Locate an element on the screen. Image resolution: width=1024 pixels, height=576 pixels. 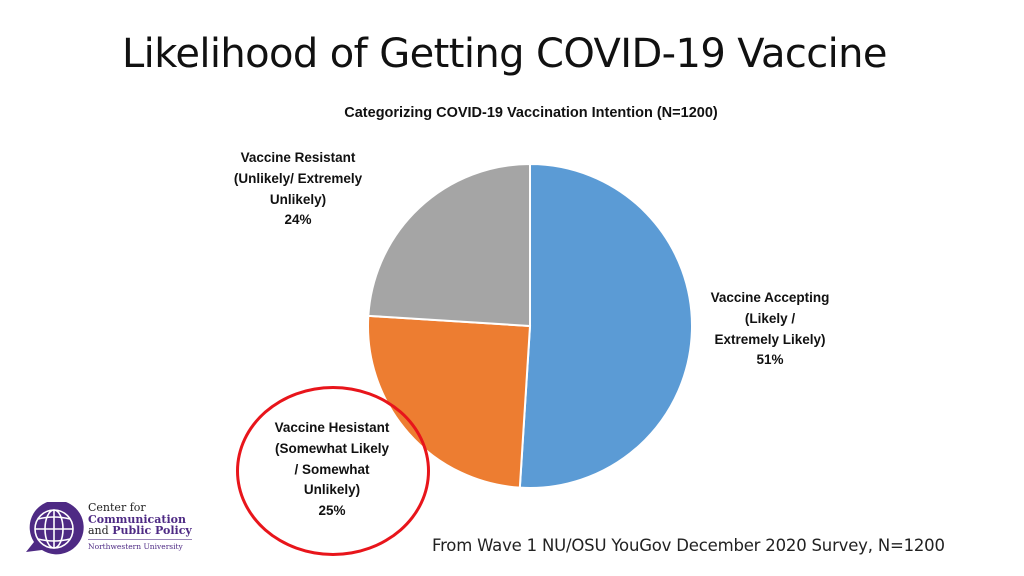
highlight-circle is located at coordinates (333, 471).